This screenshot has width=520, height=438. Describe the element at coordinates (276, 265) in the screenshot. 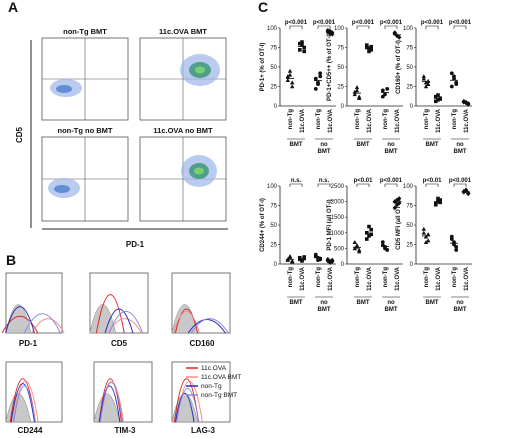

I see `plot-cd244-ytick-label-0: 0` at that location.